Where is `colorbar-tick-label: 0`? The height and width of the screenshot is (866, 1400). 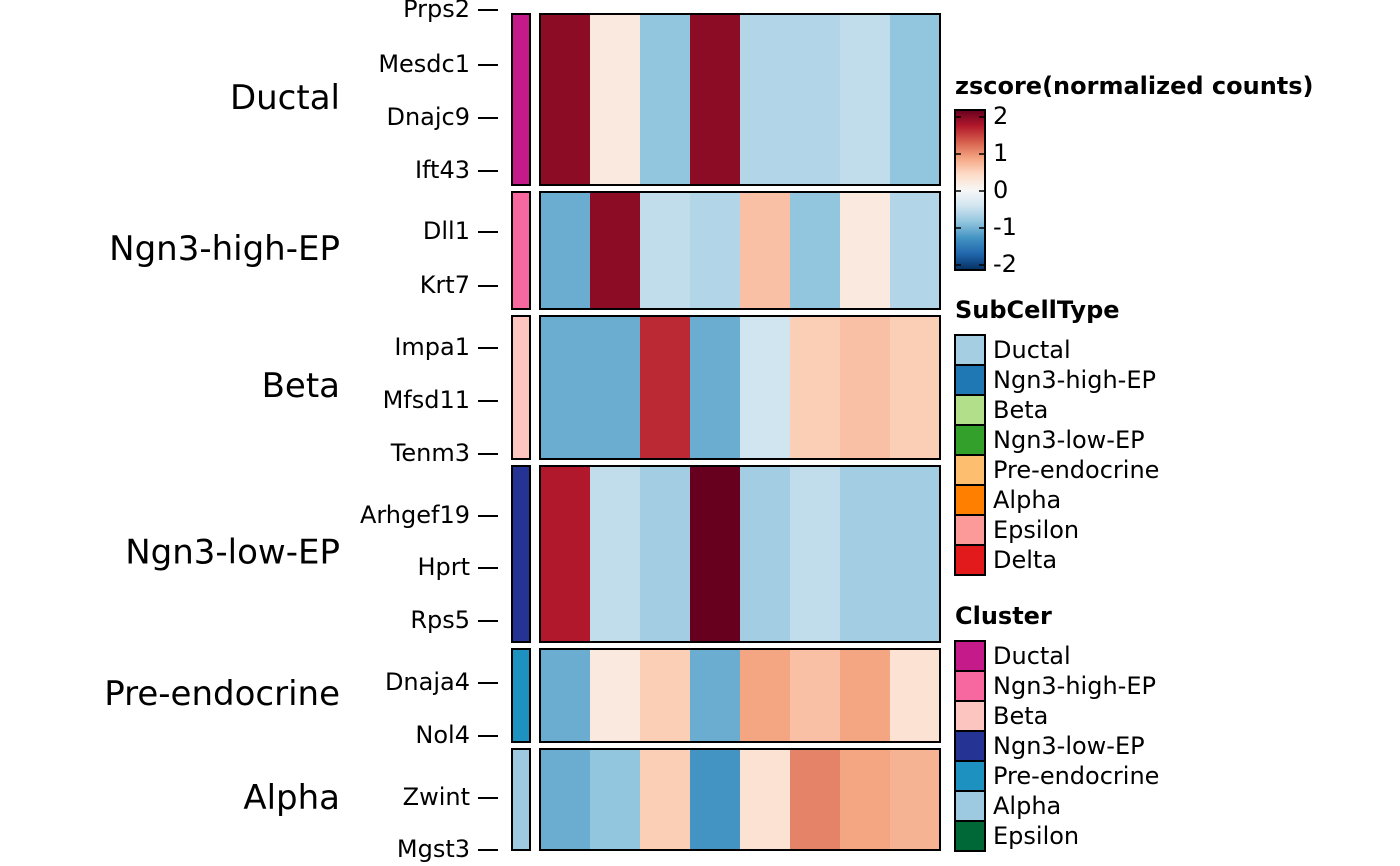 colorbar-tick-label: 0 is located at coordinates (1000, 190).